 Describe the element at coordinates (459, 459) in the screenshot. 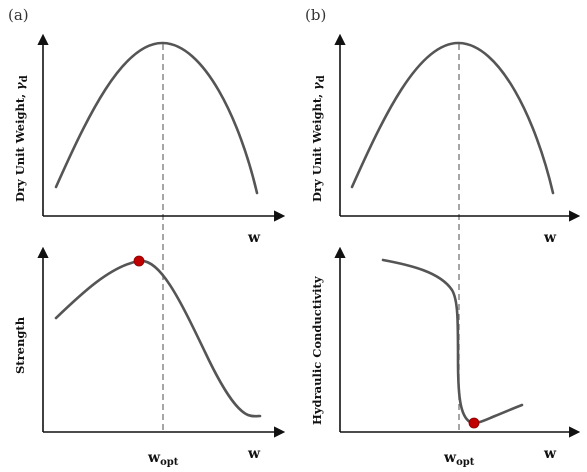

I see `x-label-w-opt-b: wopt` at that location.